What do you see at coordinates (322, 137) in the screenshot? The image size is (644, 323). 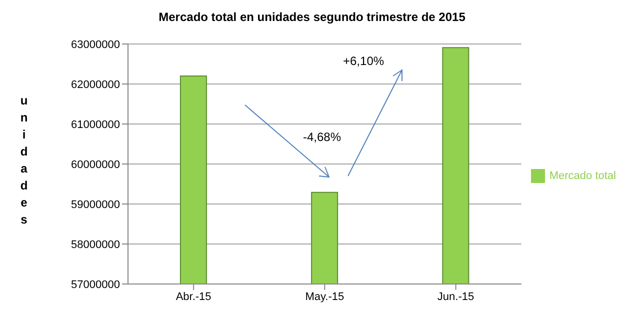 I see `annotation: -4,68%` at bounding box center [322, 137].